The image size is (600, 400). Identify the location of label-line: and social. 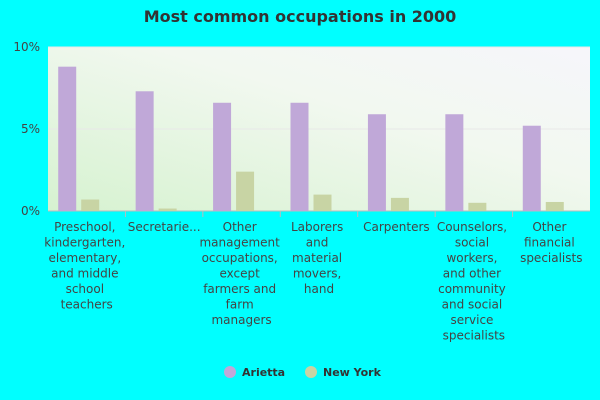
(474, 305).